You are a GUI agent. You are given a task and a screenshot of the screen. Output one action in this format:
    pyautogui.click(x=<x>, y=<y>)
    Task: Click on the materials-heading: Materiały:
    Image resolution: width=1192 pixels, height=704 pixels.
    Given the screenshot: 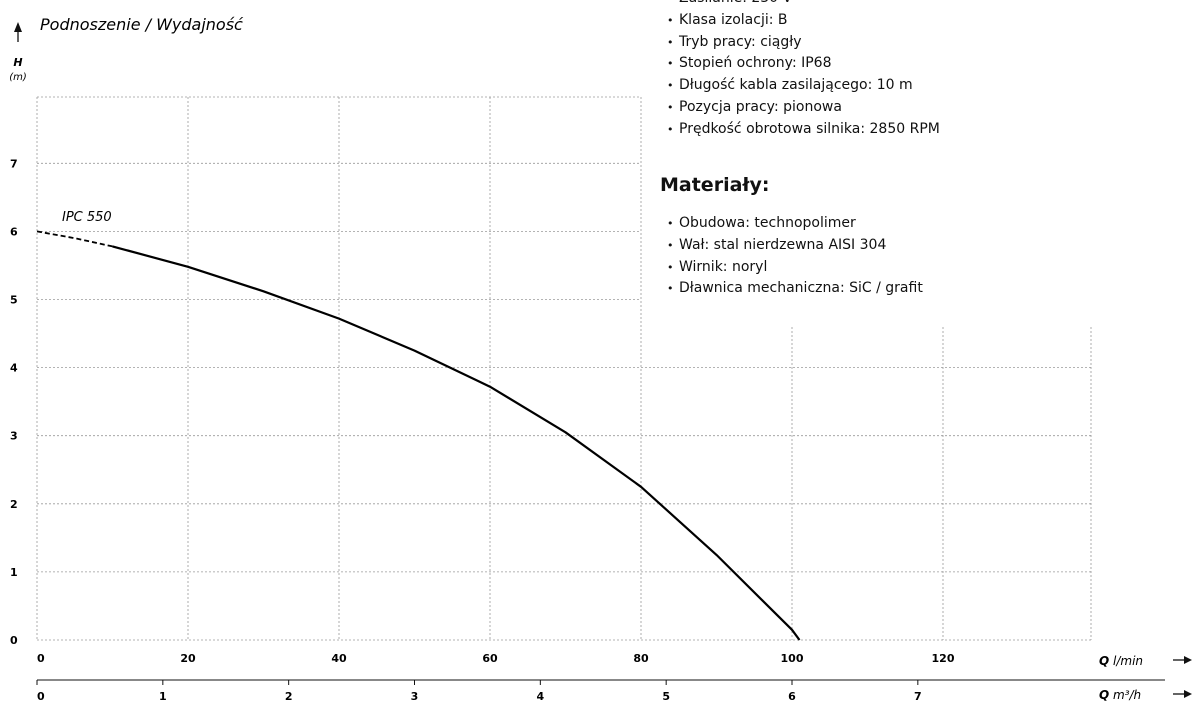 What is the action you would take?
    pyautogui.click(x=715, y=185)
    